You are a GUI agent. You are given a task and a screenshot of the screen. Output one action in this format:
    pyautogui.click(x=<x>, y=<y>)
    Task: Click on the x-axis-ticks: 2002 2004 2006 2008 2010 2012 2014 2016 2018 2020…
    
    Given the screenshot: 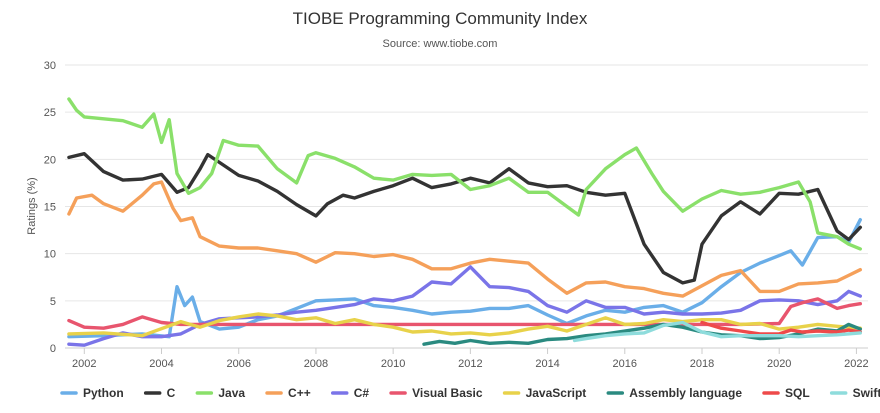 What is the action you would take?
    pyautogui.click(x=470, y=359)
    